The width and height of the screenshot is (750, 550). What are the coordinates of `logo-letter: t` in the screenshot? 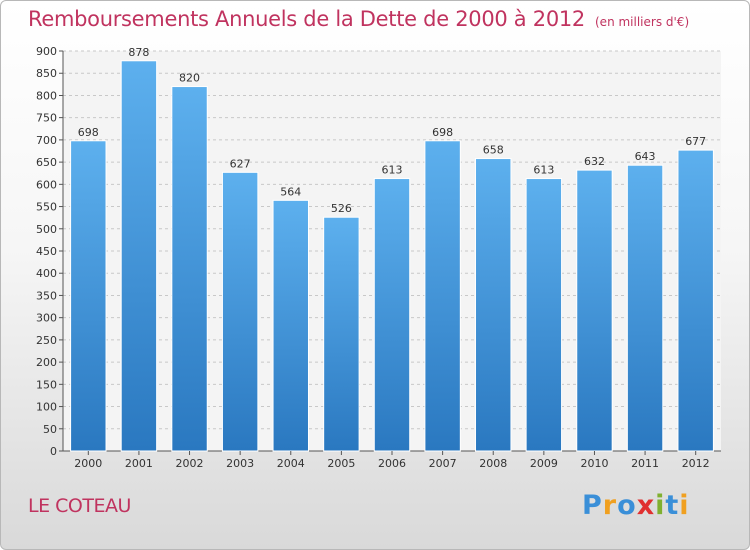 It's located at (672, 505).